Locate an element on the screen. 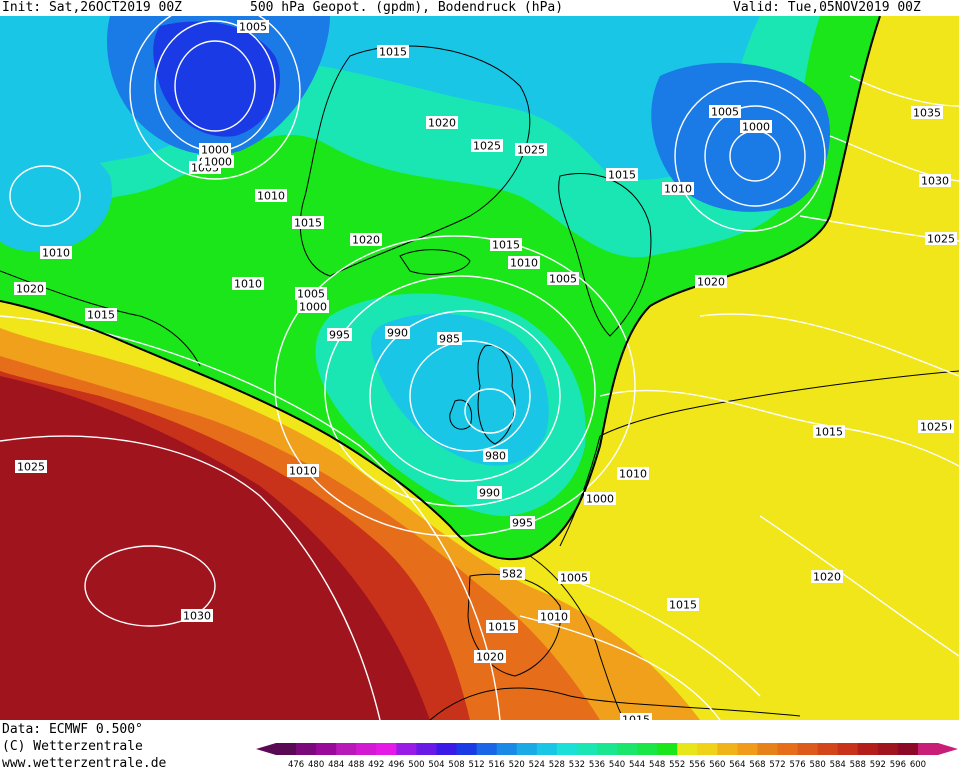 The width and height of the screenshot is (959, 771). field-deep-blue-low is located at coordinates (217, 79).